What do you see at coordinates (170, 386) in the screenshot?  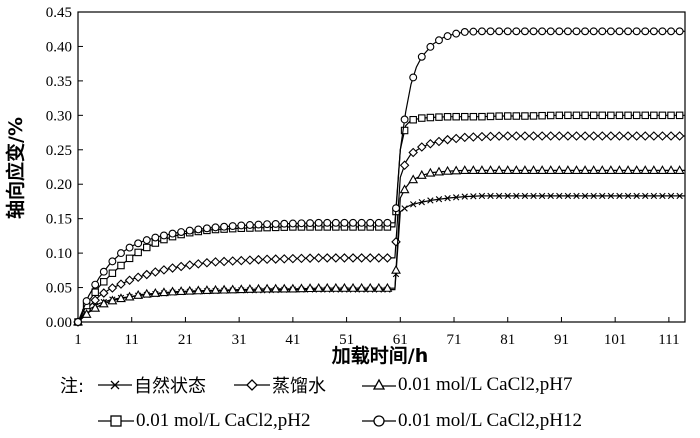 I see `legend-label: 自然状态` at bounding box center [170, 386].